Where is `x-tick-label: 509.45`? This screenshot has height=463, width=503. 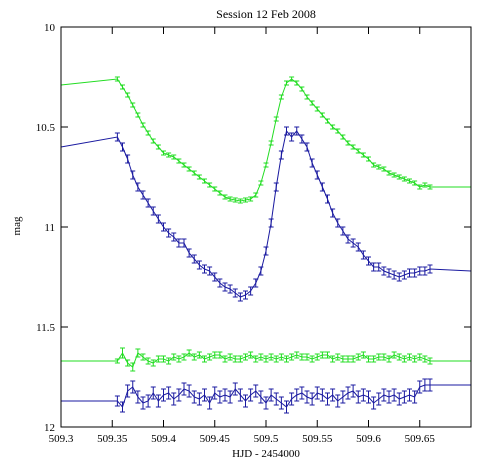 x-tick-label: 509.45 is located at coordinates (215, 439).